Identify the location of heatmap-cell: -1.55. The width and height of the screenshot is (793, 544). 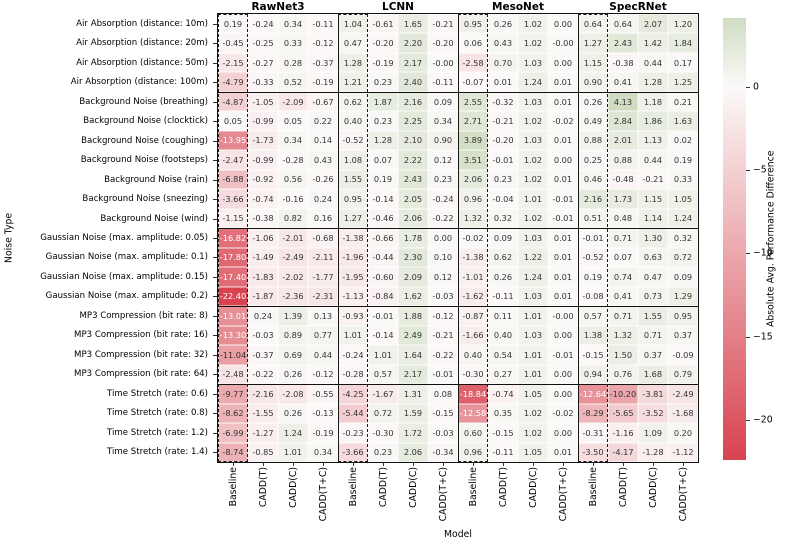
(263, 413).